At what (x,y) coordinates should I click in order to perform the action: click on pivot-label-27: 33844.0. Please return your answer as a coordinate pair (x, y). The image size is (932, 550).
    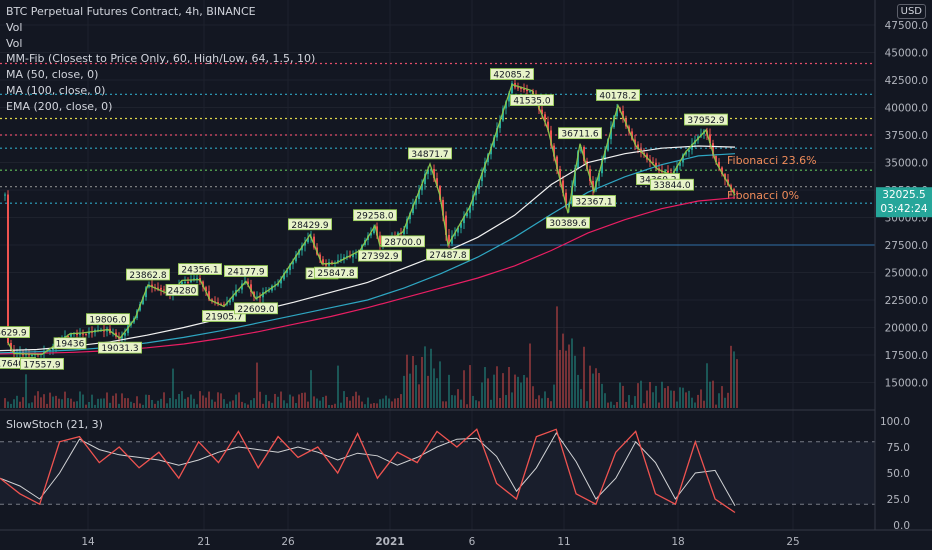
    Looking at the image, I should click on (671, 186).